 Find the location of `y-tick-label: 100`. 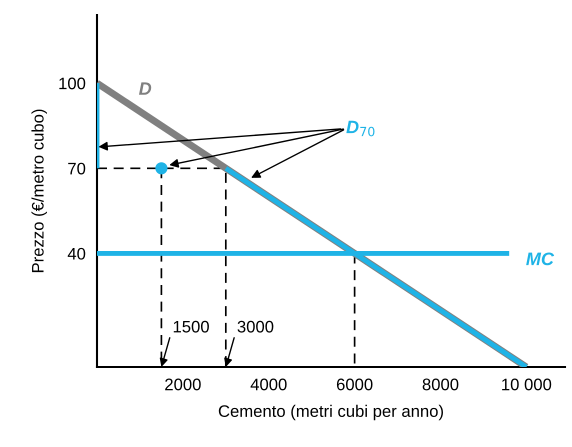

y-tick-label: 100 is located at coordinates (72, 84).